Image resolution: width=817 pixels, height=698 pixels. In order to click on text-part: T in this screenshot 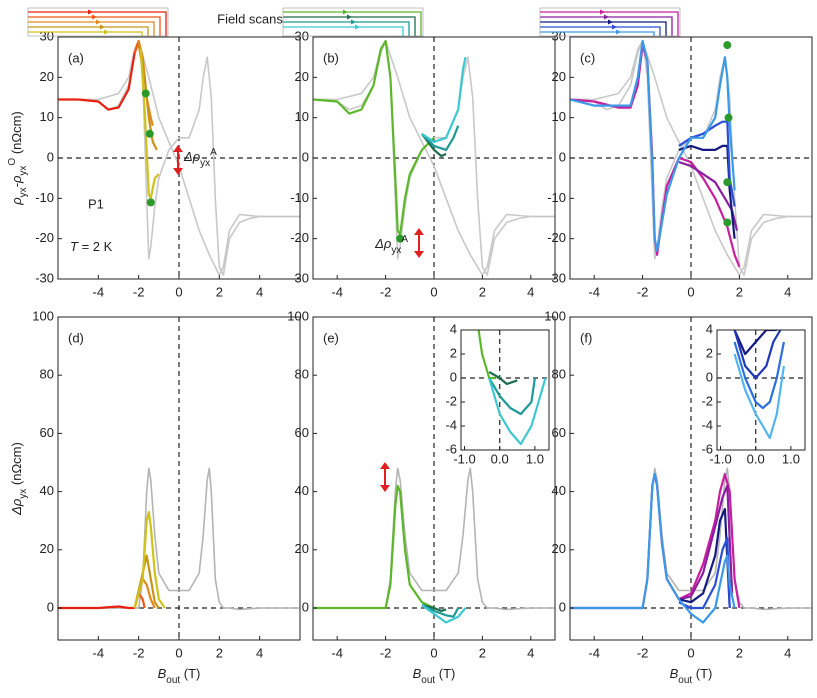, I will do `click(74, 246)`.